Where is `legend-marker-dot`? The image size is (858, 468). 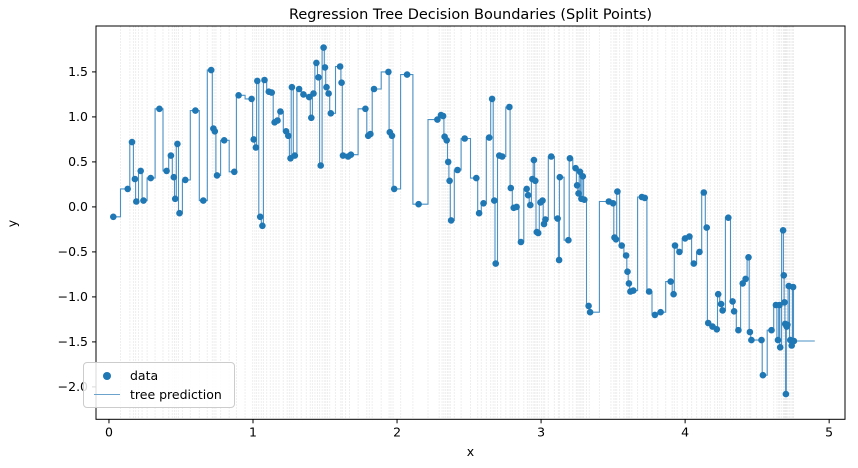 legend-marker-dot is located at coordinates (107, 375).